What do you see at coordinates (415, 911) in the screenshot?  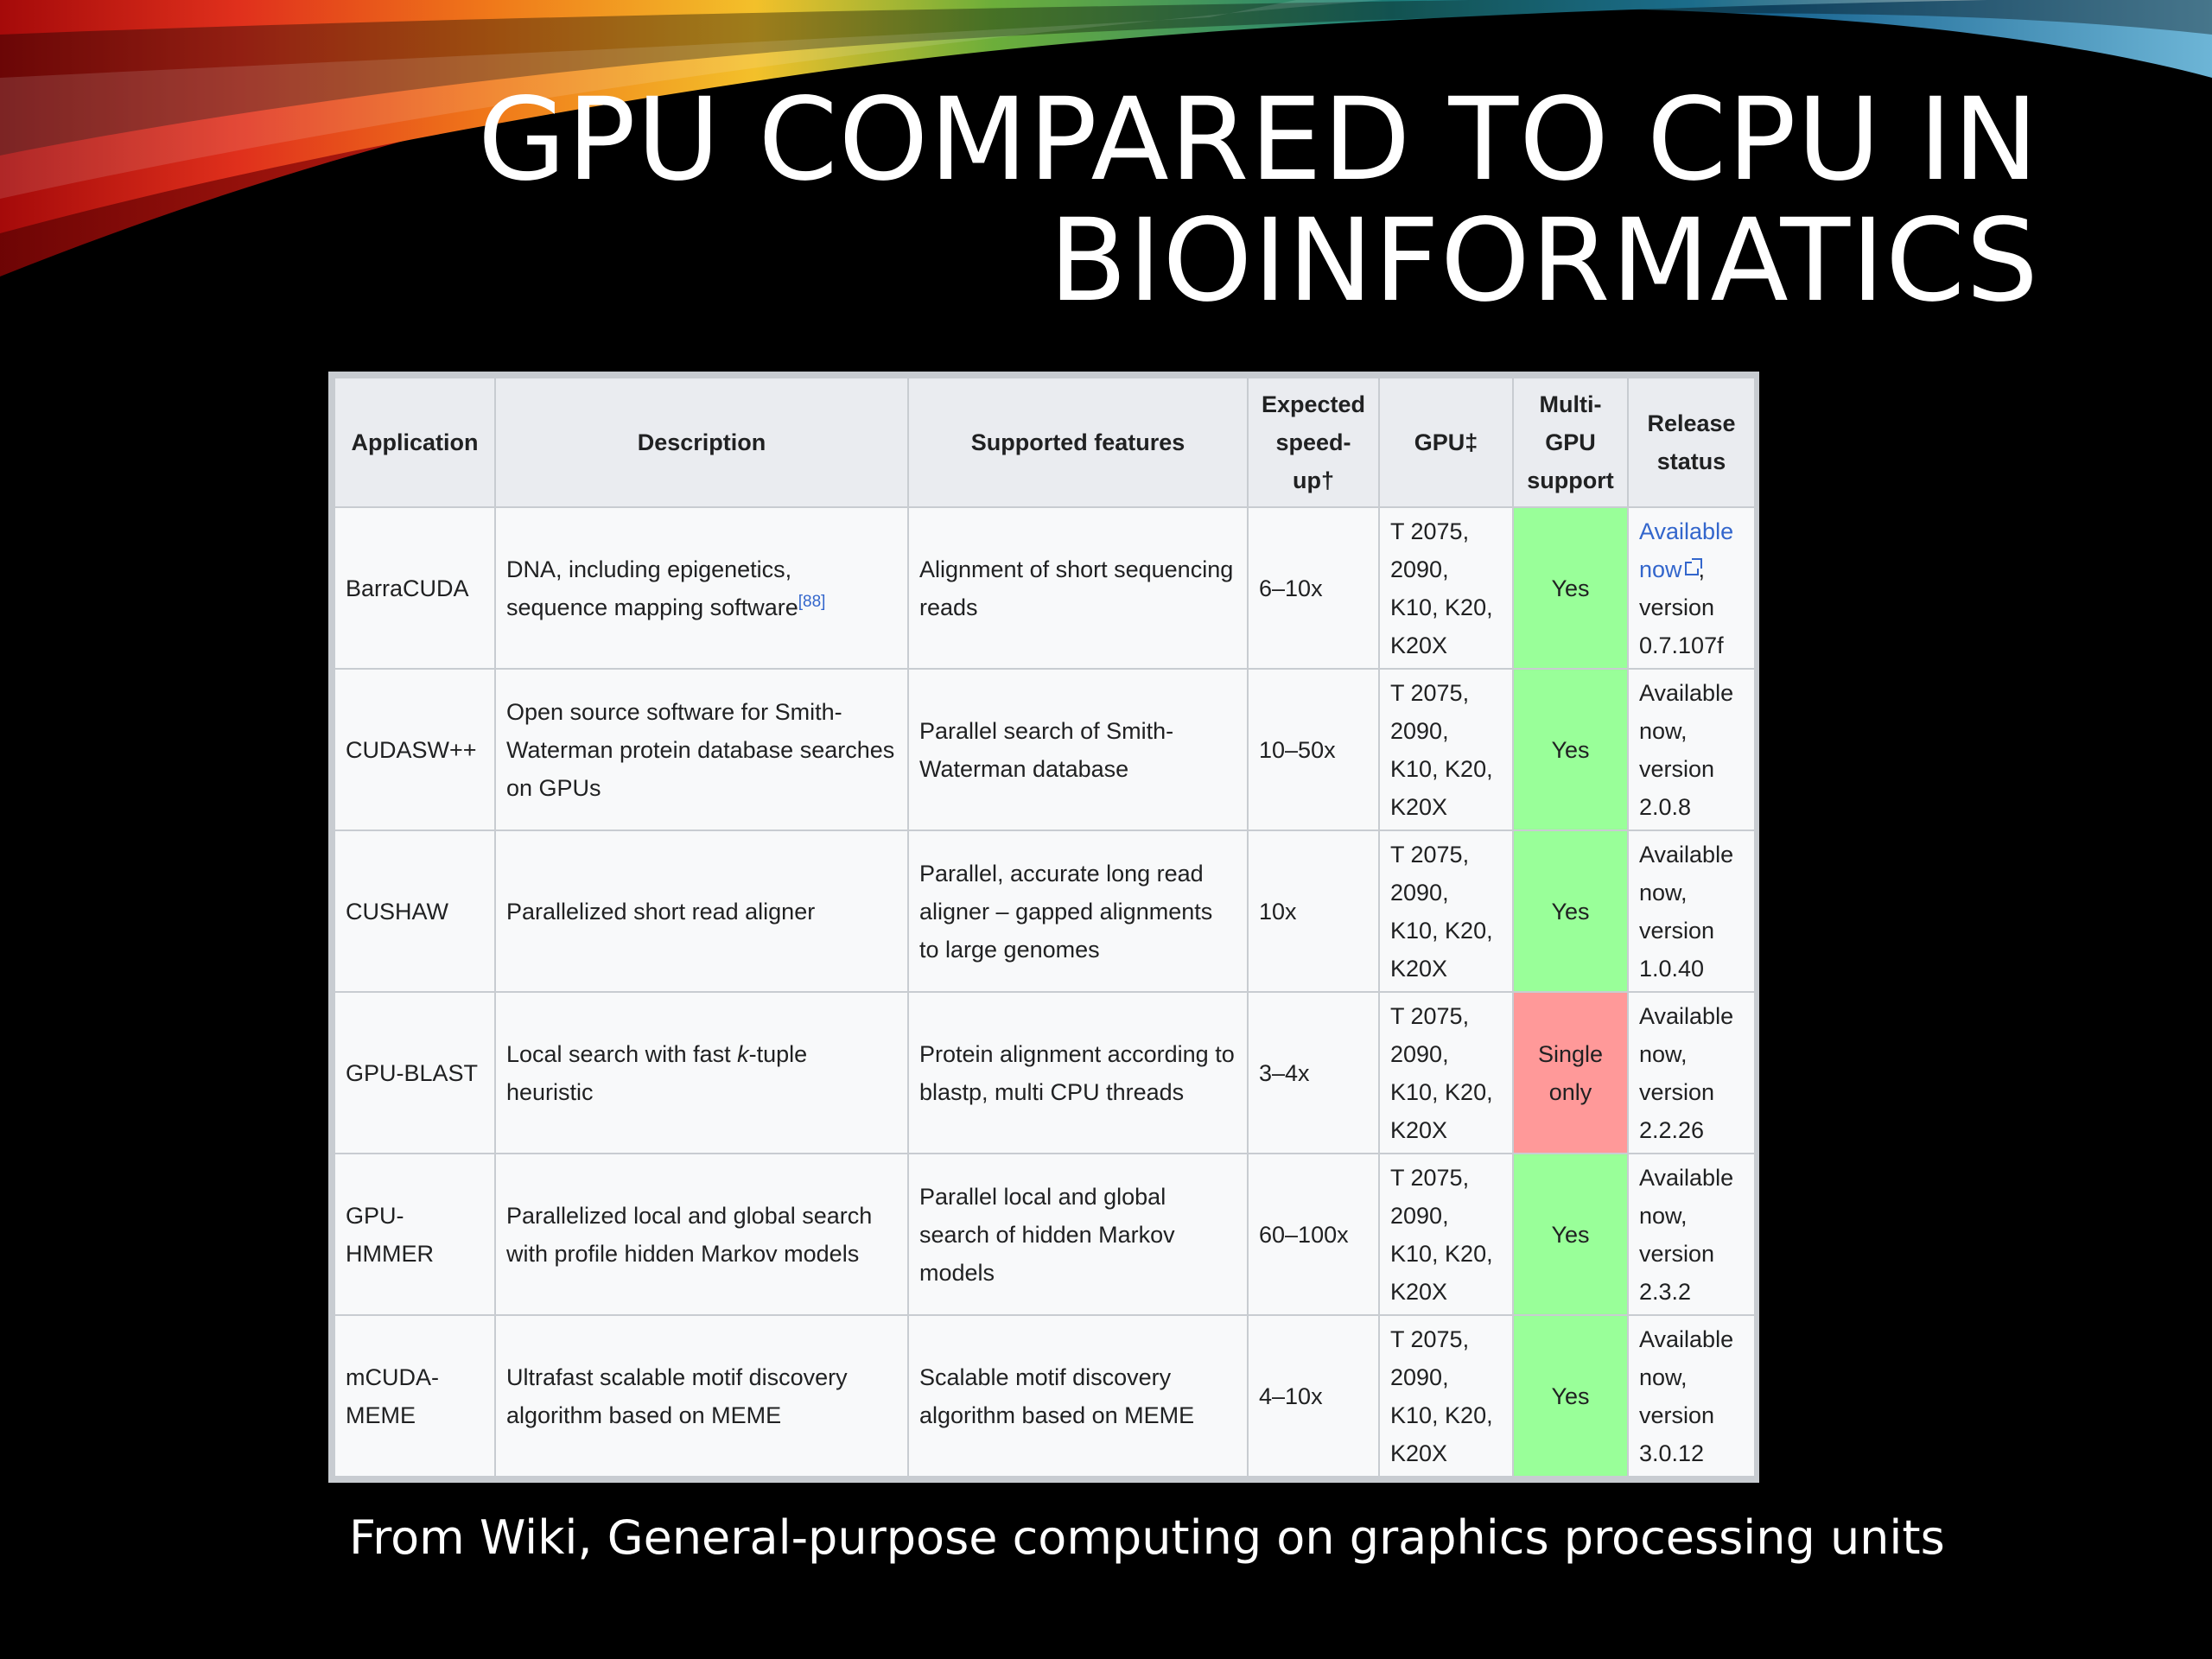 I see `cell-application: CUSHAW` at bounding box center [415, 911].